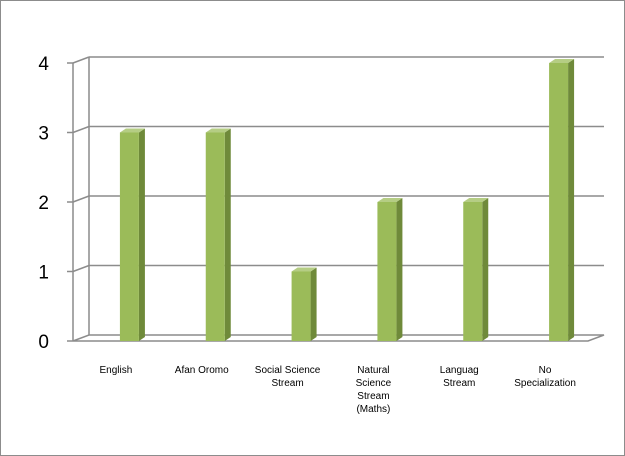 The height and width of the screenshot is (456, 625). What do you see at coordinates (43, 64) in the screenshot?
I see `y-tick-label: 4` at bounding box center [43, 64].